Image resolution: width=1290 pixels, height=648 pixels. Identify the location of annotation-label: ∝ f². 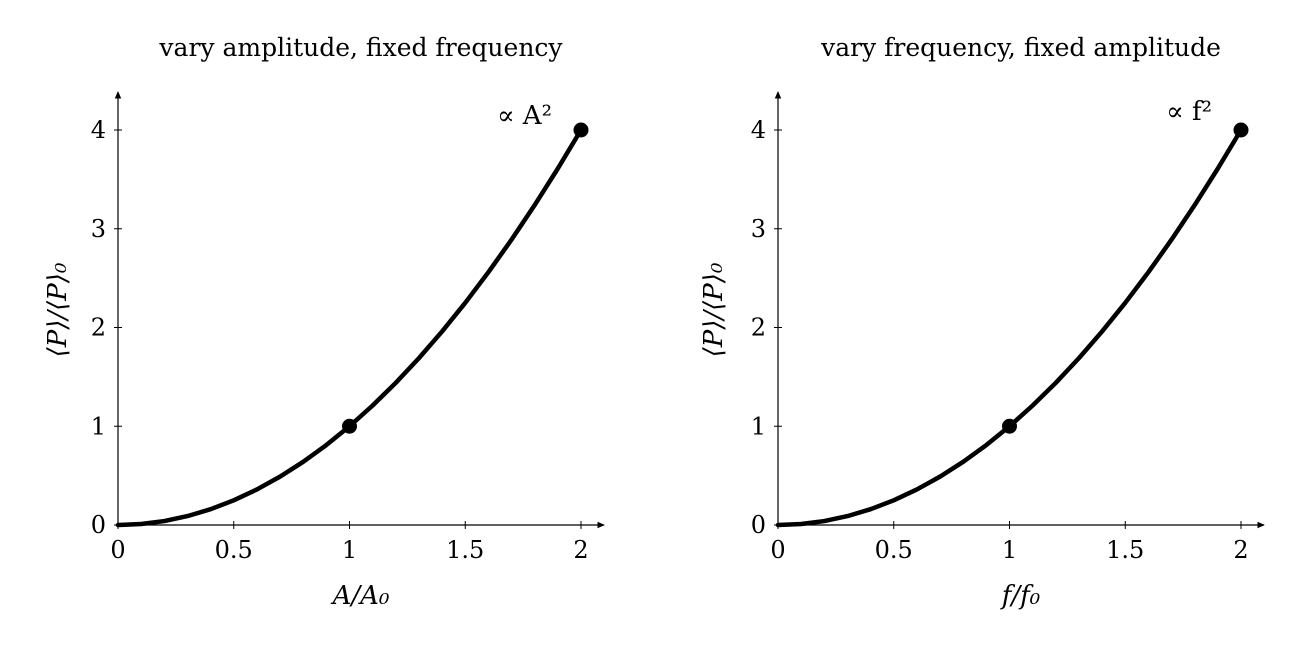
(1189, 112).